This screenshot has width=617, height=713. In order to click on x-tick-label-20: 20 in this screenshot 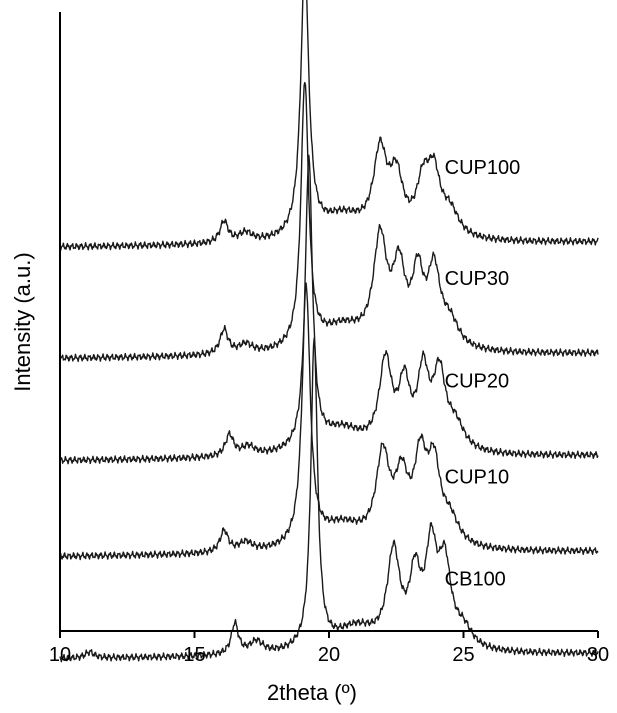, I will do `click(329, 655)`.